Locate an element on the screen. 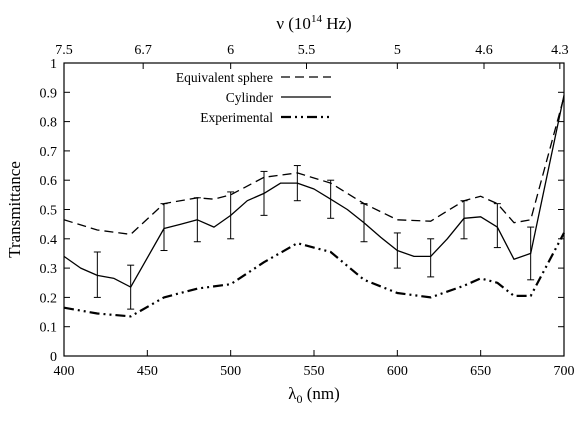 This screenshot has width=582, height=421. top-tick-label: 5.5 is located at coordinates (307, 50).